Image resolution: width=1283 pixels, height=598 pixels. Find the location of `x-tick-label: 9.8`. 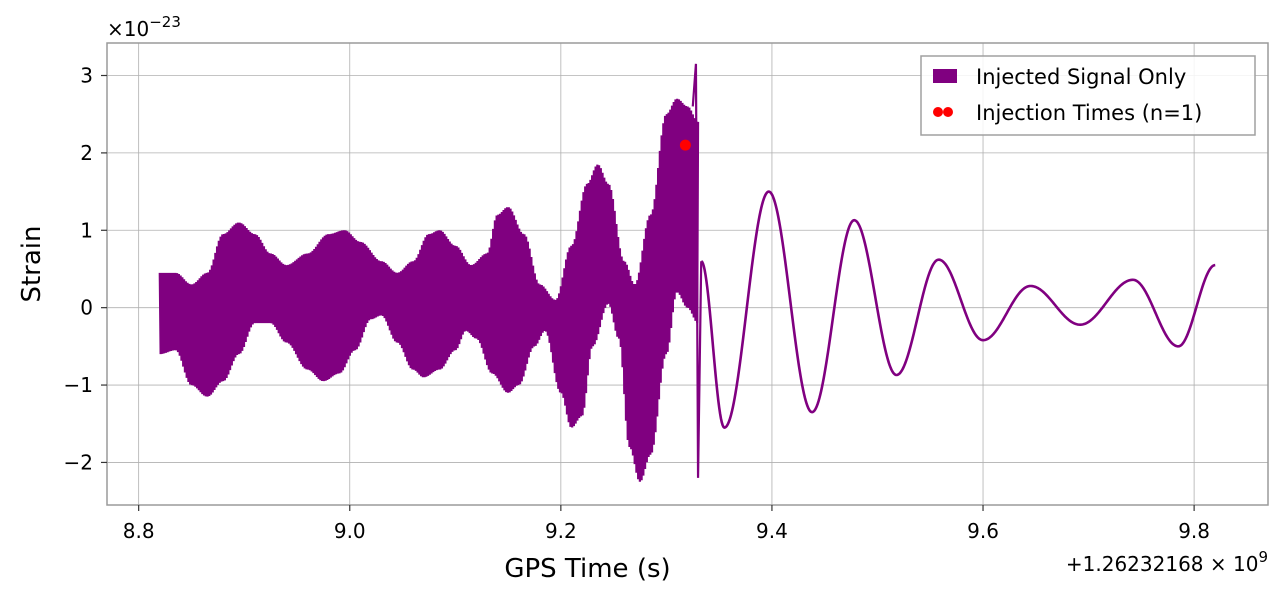

x-tick-label: 9.8 is located at coordinates (1194, 531).